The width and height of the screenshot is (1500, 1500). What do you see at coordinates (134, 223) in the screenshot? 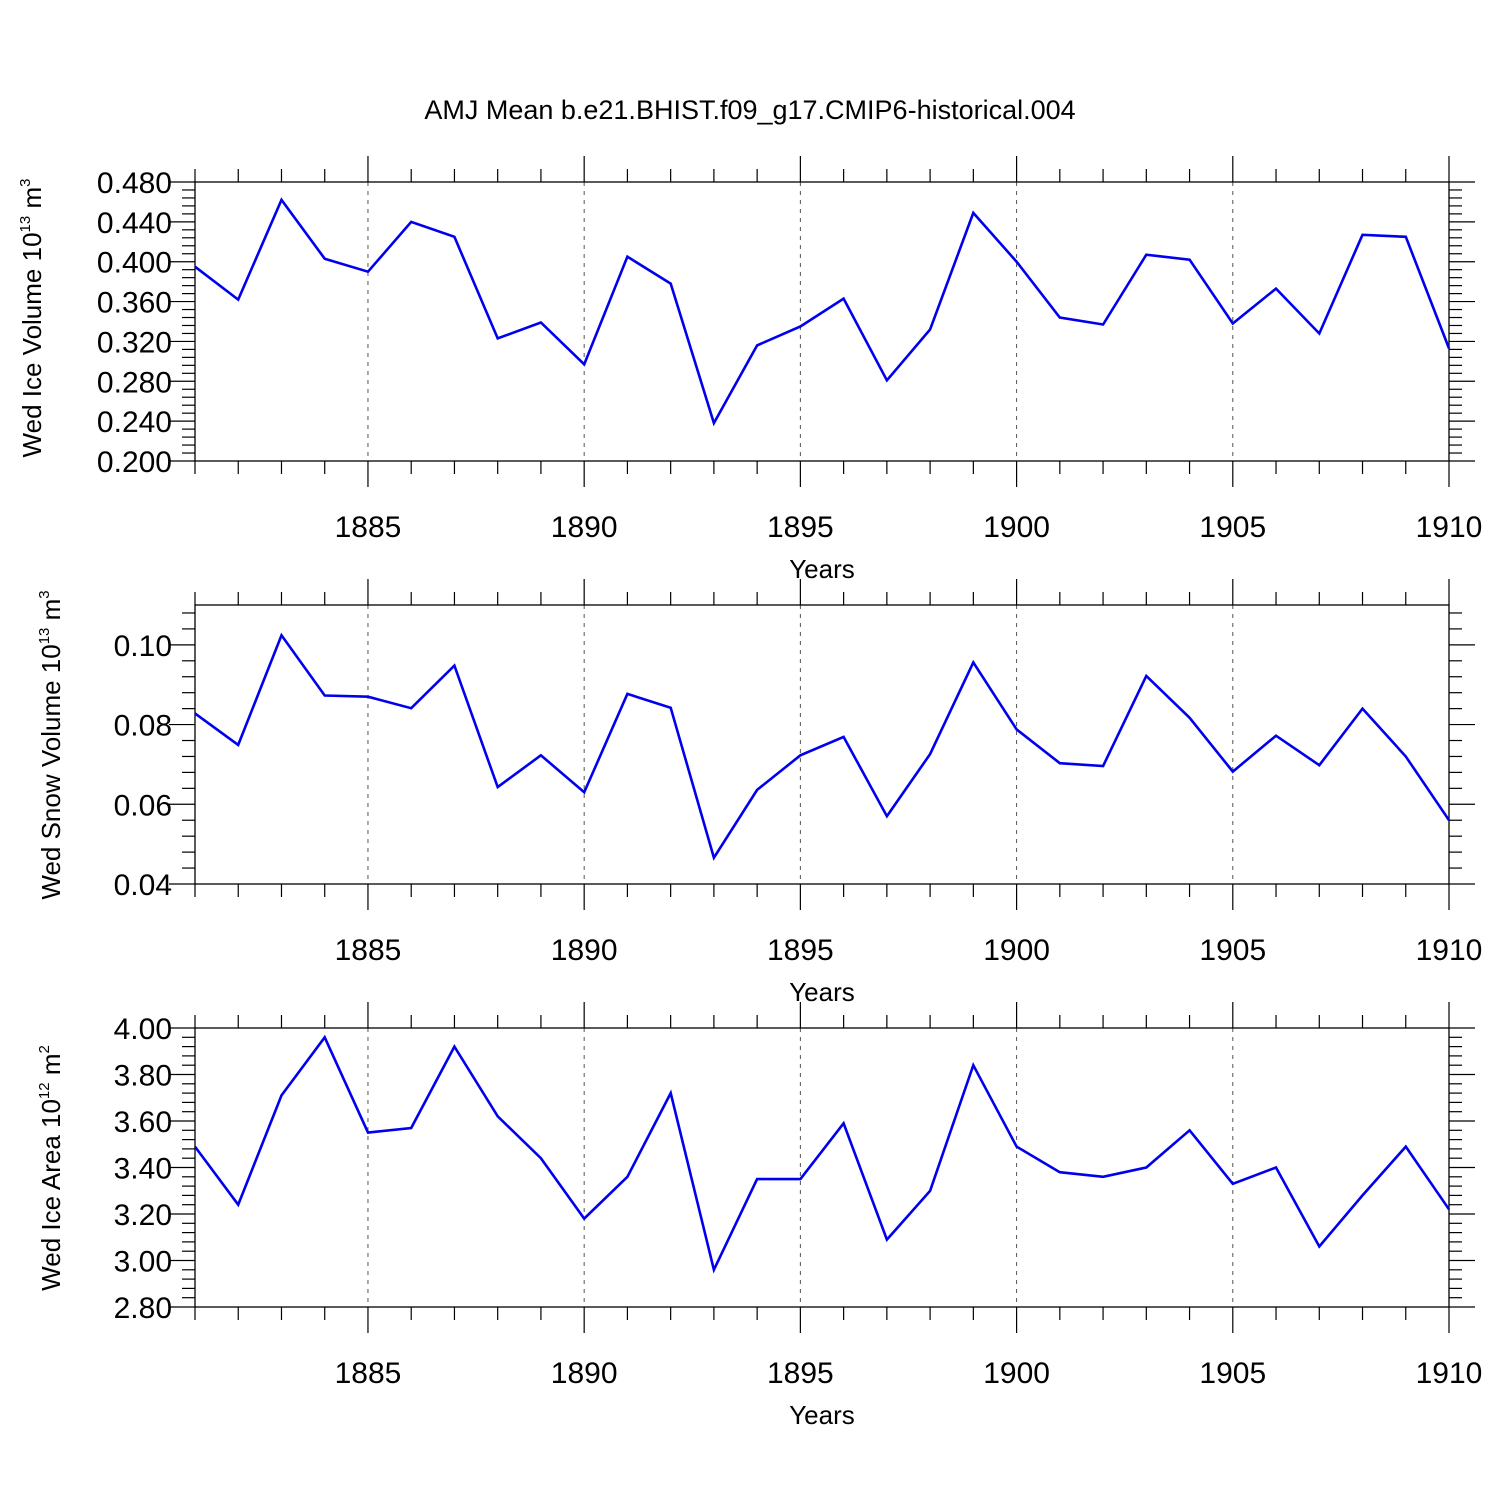
I see `y-tick-label: 0.440` at bounding box center [134, 223].